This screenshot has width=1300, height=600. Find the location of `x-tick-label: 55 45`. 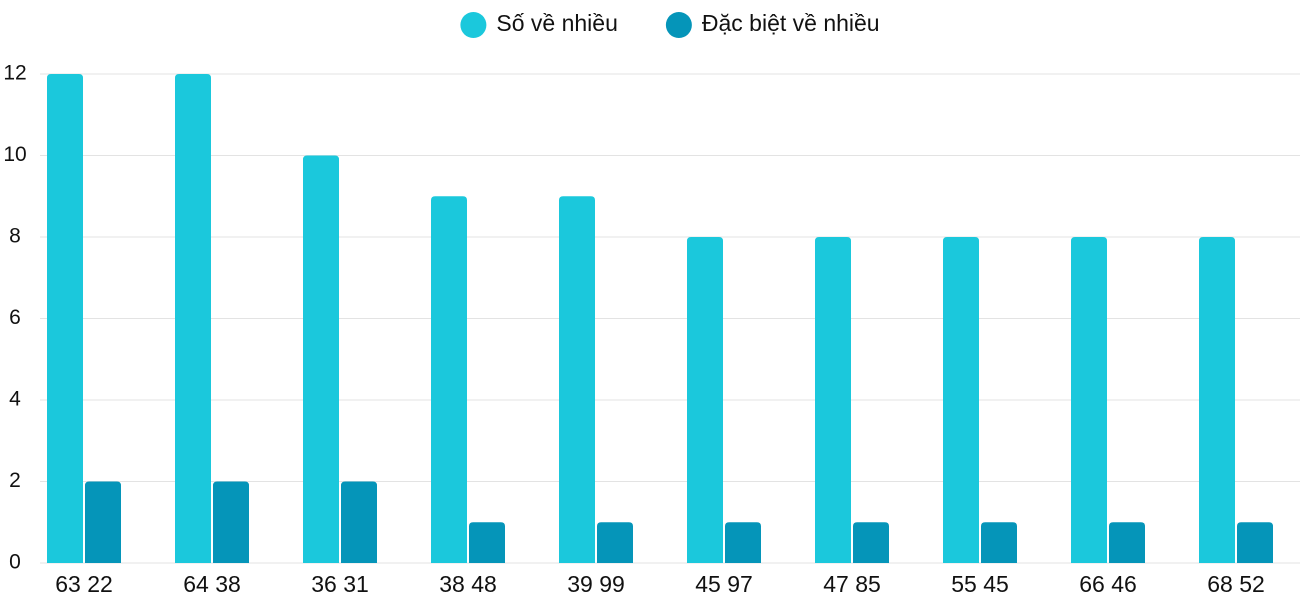

x-tick-label: 55 45 is located at coordinates (980, 584).